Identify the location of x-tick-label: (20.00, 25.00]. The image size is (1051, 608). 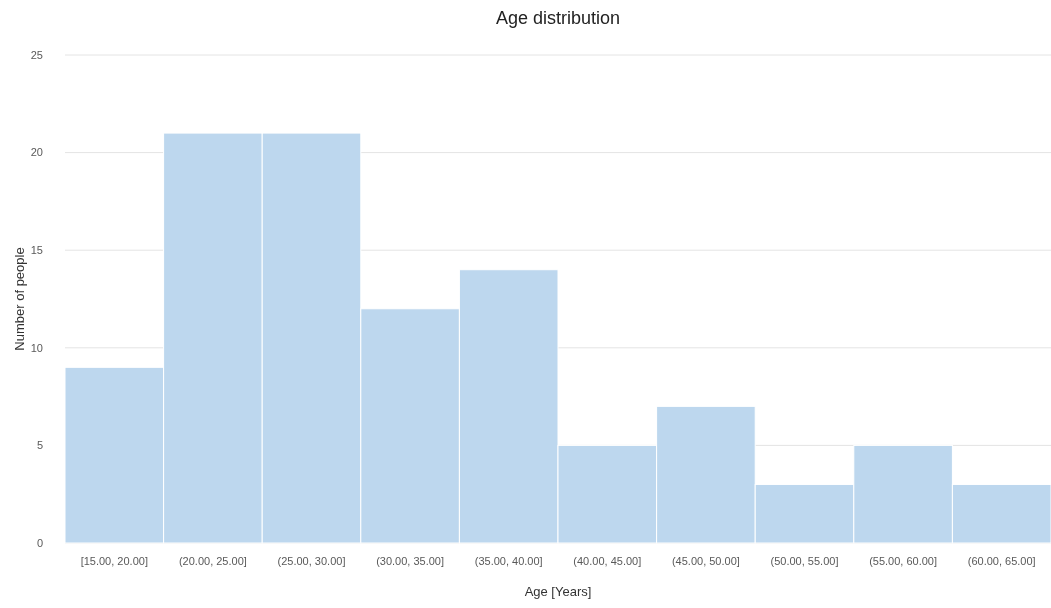
(212, 561).